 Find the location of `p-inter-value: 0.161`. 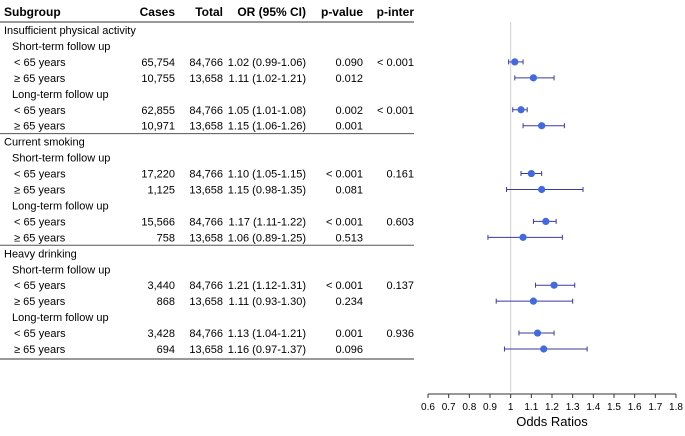

p-inter-value: 0.161 is located at coordinates (400, 175).